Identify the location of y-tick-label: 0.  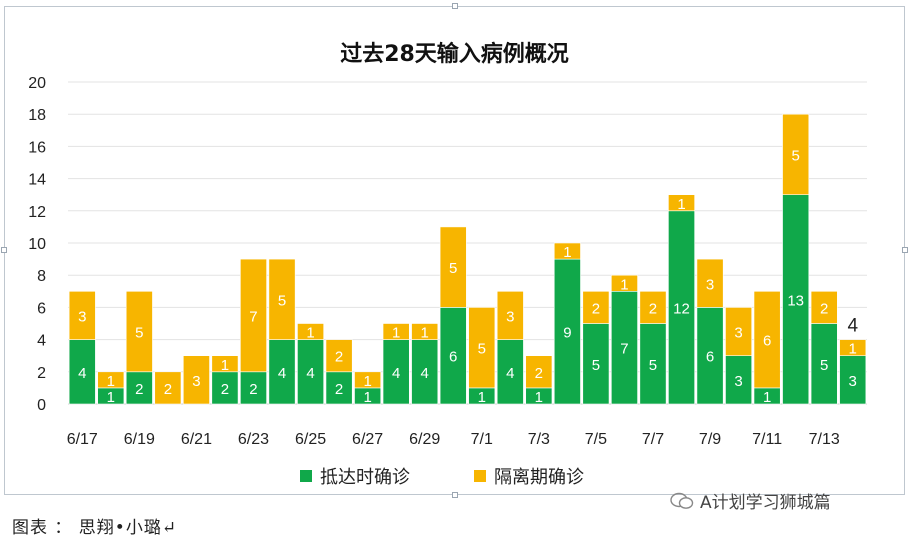
(41, 405).